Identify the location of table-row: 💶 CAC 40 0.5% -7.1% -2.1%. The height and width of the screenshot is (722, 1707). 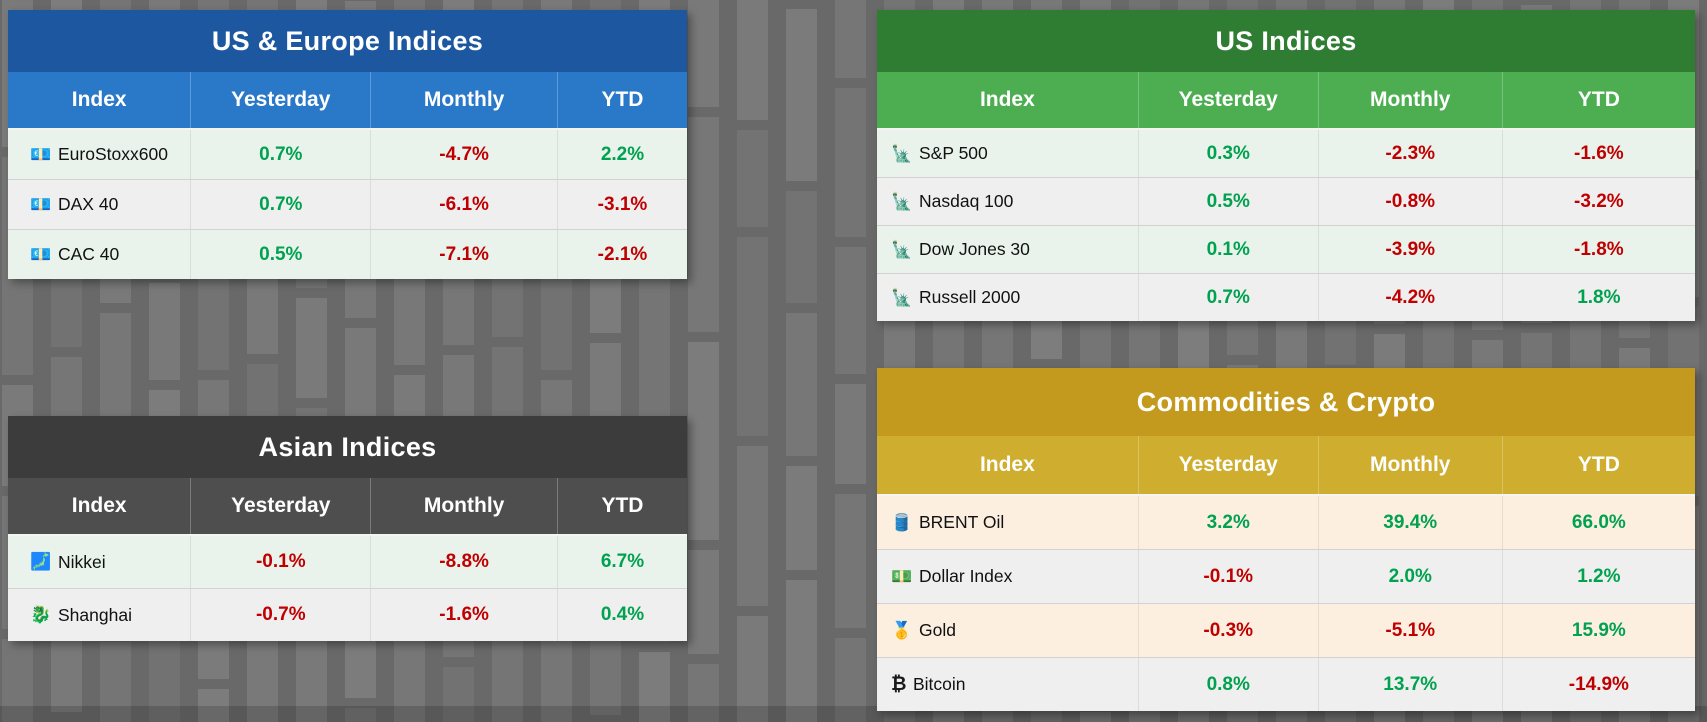
(347, 254).